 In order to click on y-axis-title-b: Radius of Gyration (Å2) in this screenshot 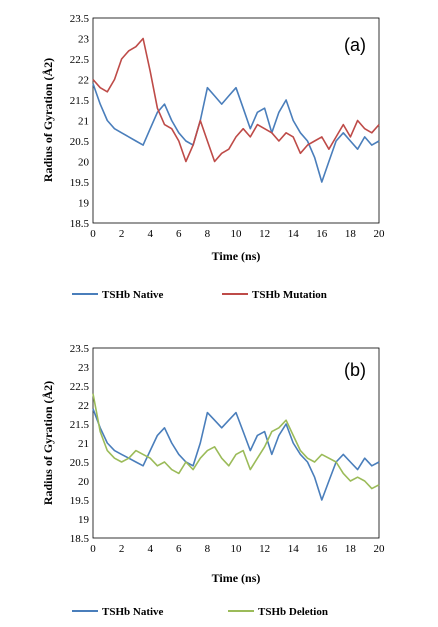, I will do `click(48, 443)`.